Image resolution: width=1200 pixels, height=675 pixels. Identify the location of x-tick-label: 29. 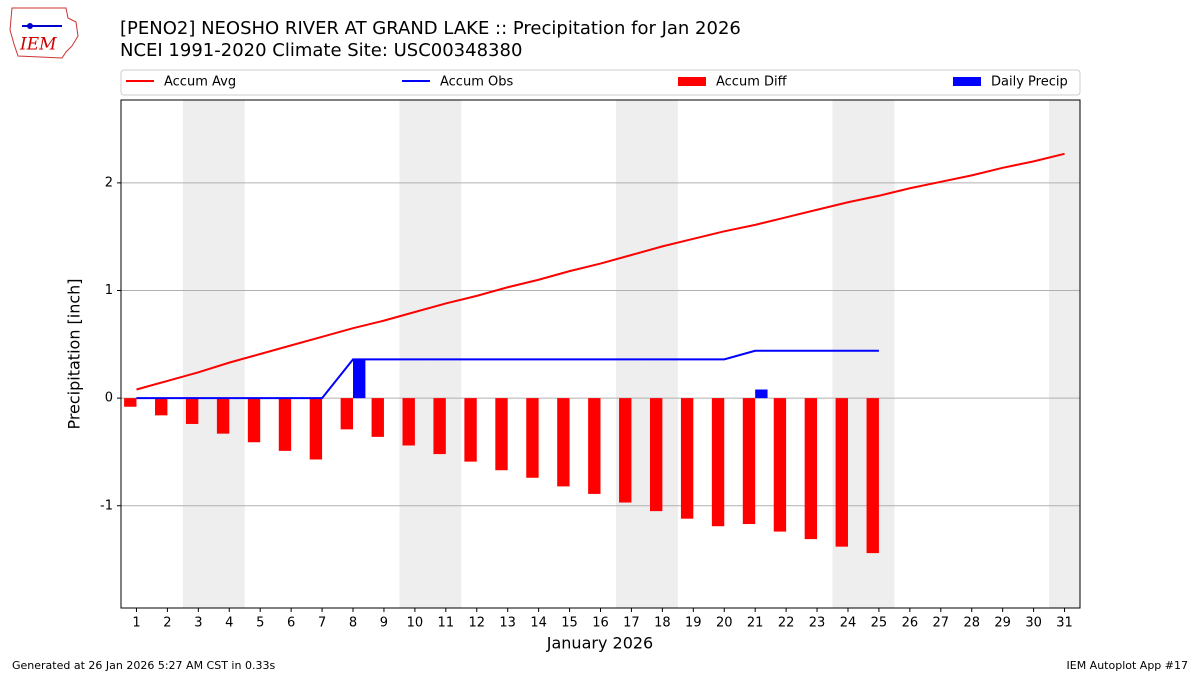
(1002, 623).